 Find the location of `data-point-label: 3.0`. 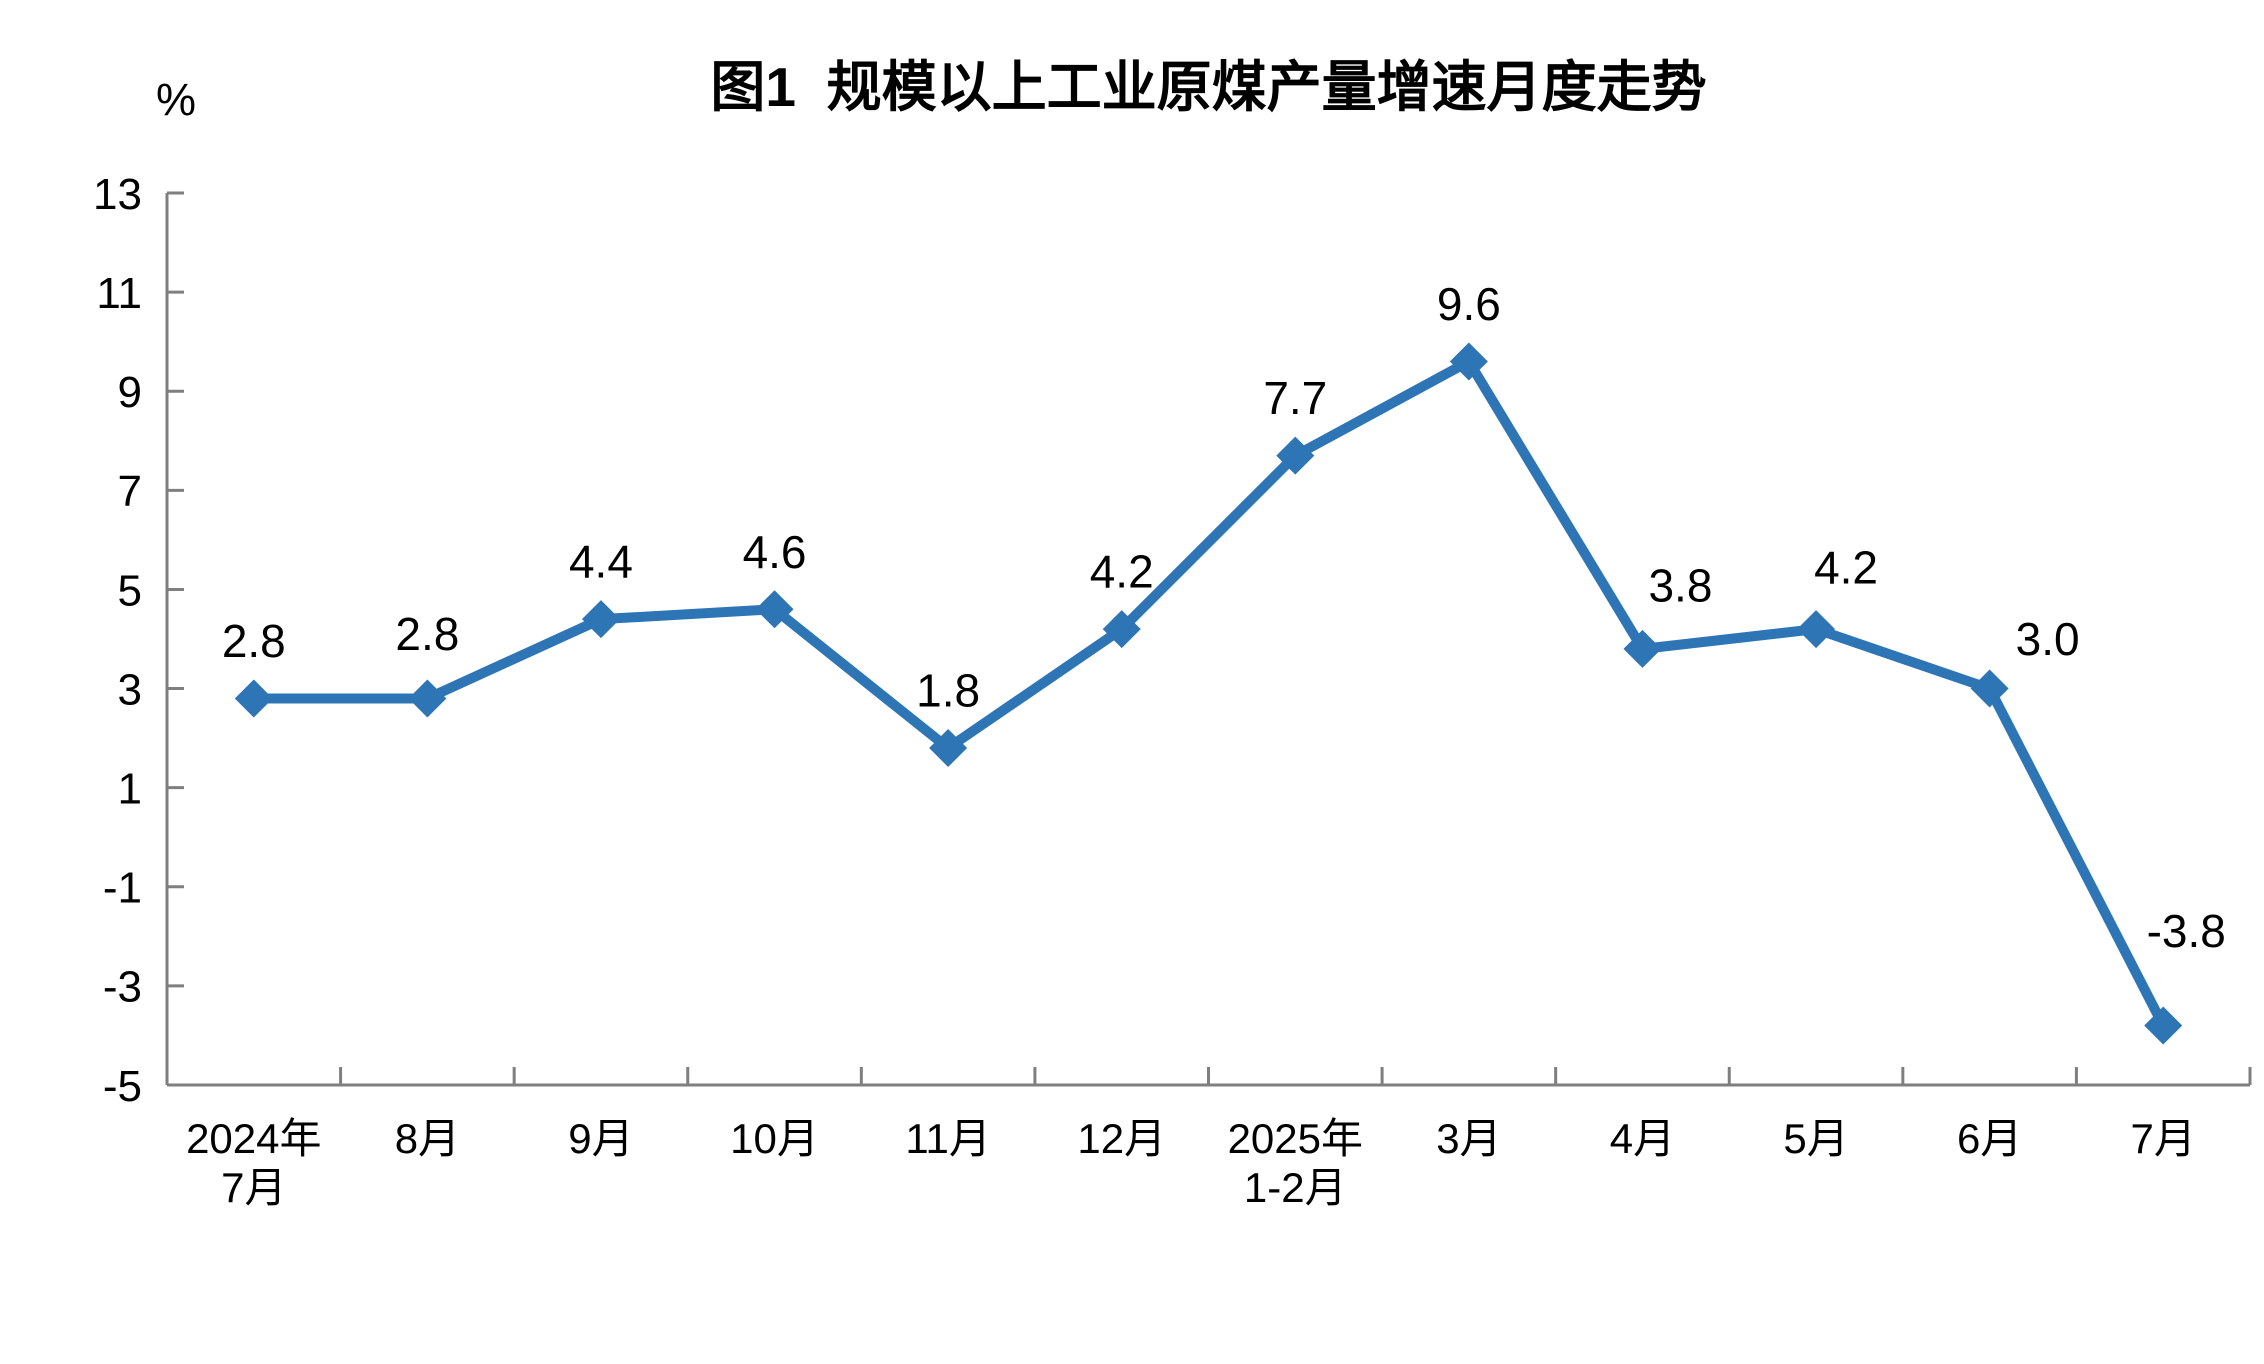

data-point-label: 3.0 is located at coordinates (2048, 639).